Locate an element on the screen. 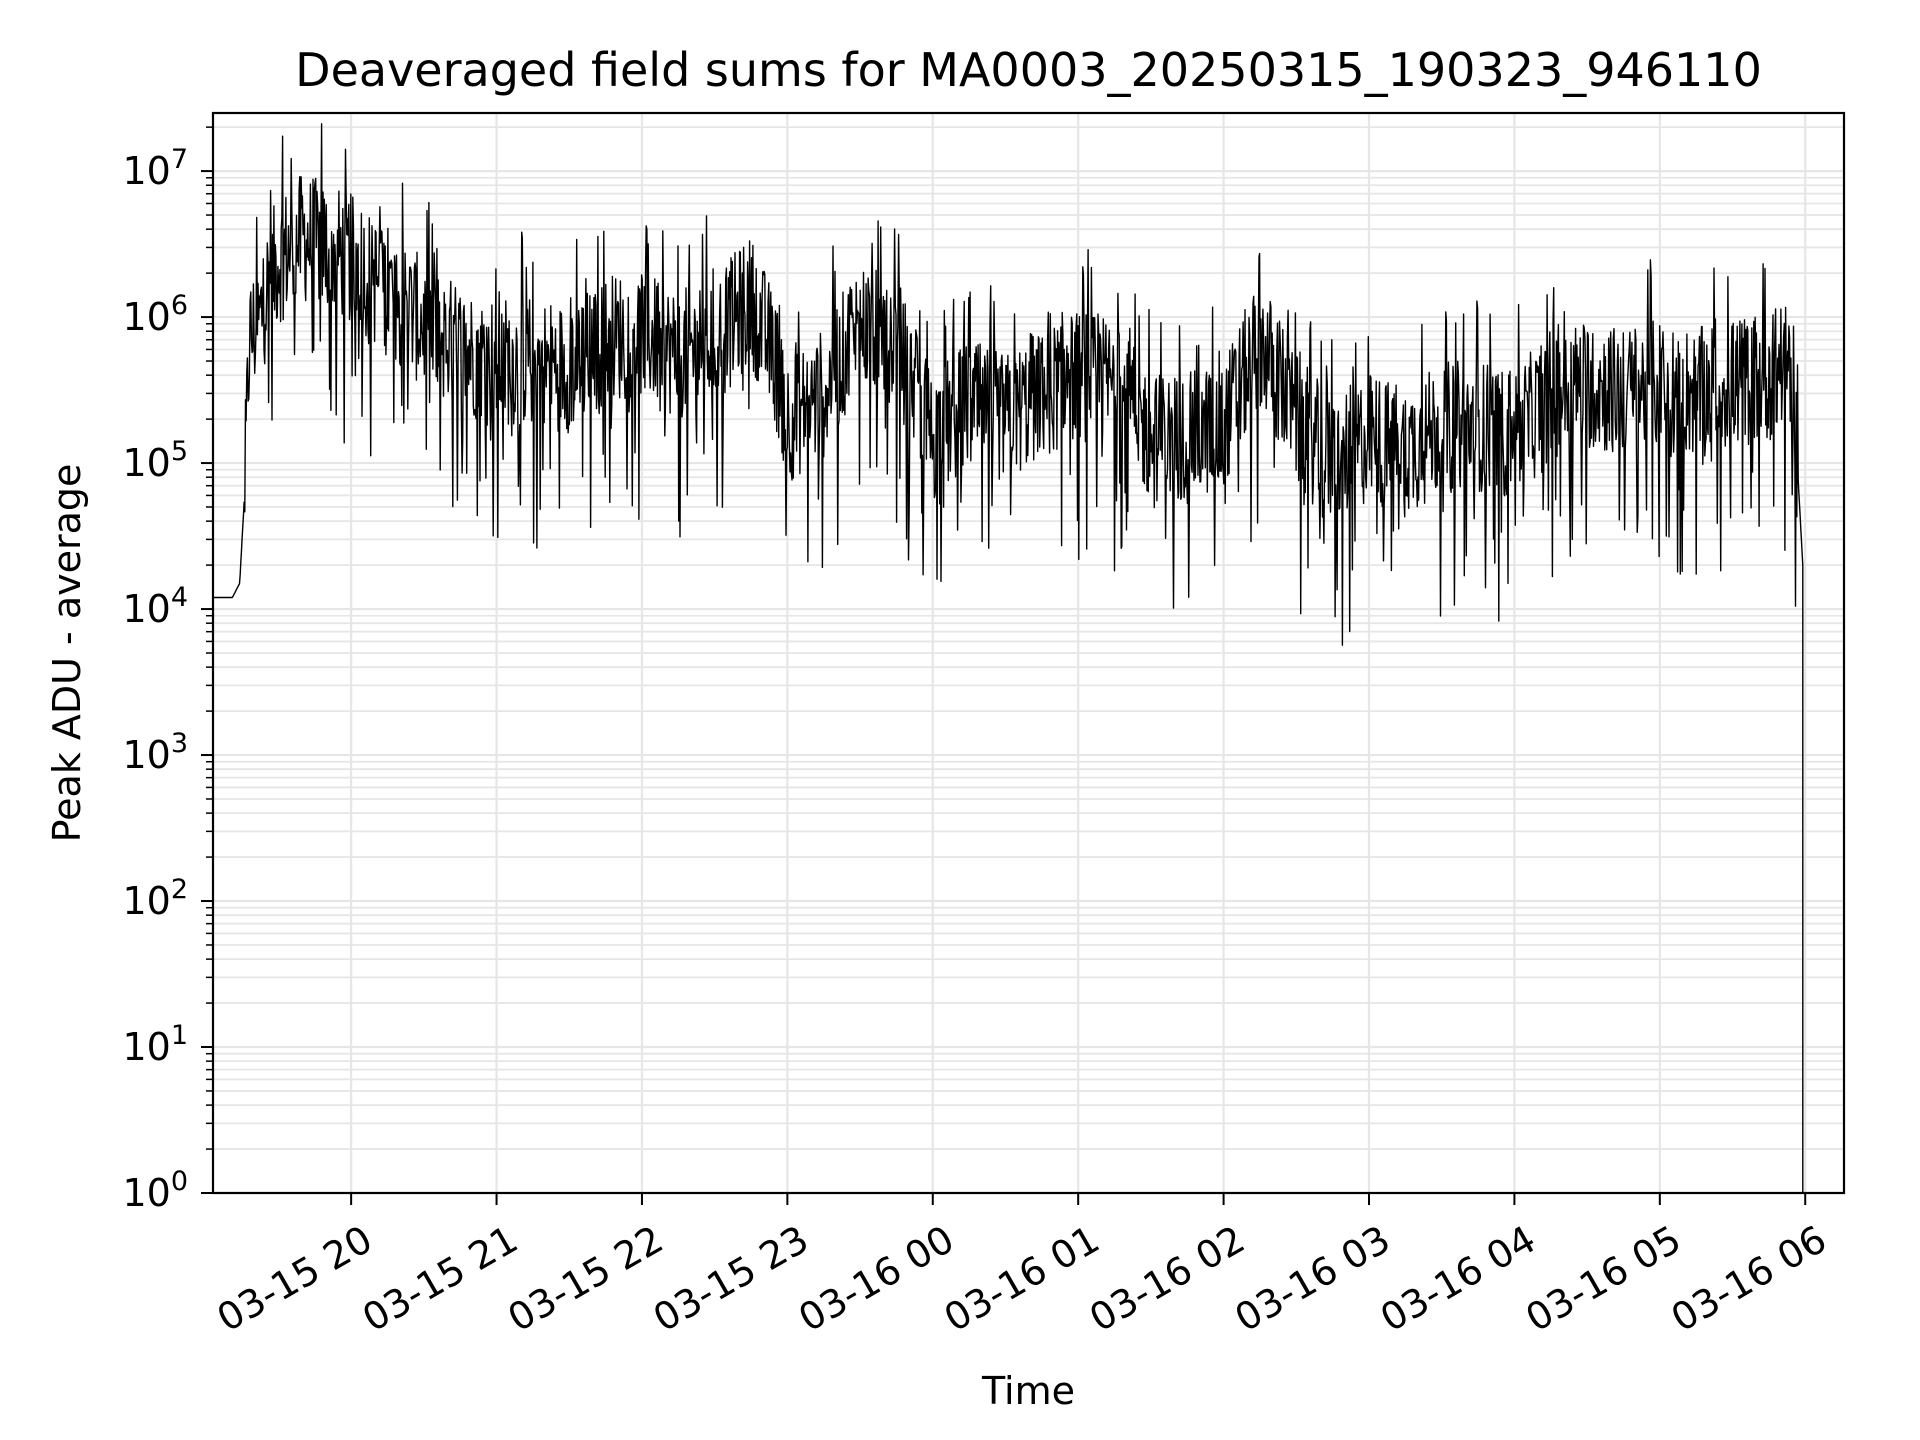 The width and height of the screenshot is (1920, 1440). y-tick-label: 102 is located at coordinates (155, 898).